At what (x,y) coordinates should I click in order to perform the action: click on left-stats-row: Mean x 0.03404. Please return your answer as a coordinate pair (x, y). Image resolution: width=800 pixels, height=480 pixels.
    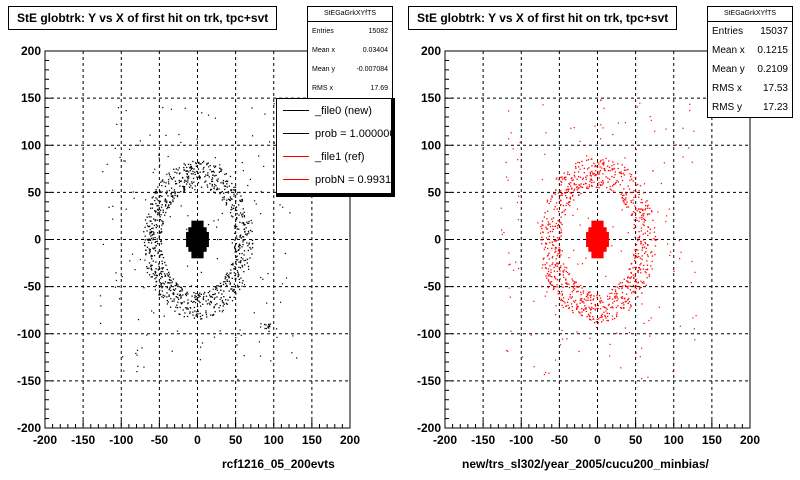
    Looking at the image, I should click on (350, 50).